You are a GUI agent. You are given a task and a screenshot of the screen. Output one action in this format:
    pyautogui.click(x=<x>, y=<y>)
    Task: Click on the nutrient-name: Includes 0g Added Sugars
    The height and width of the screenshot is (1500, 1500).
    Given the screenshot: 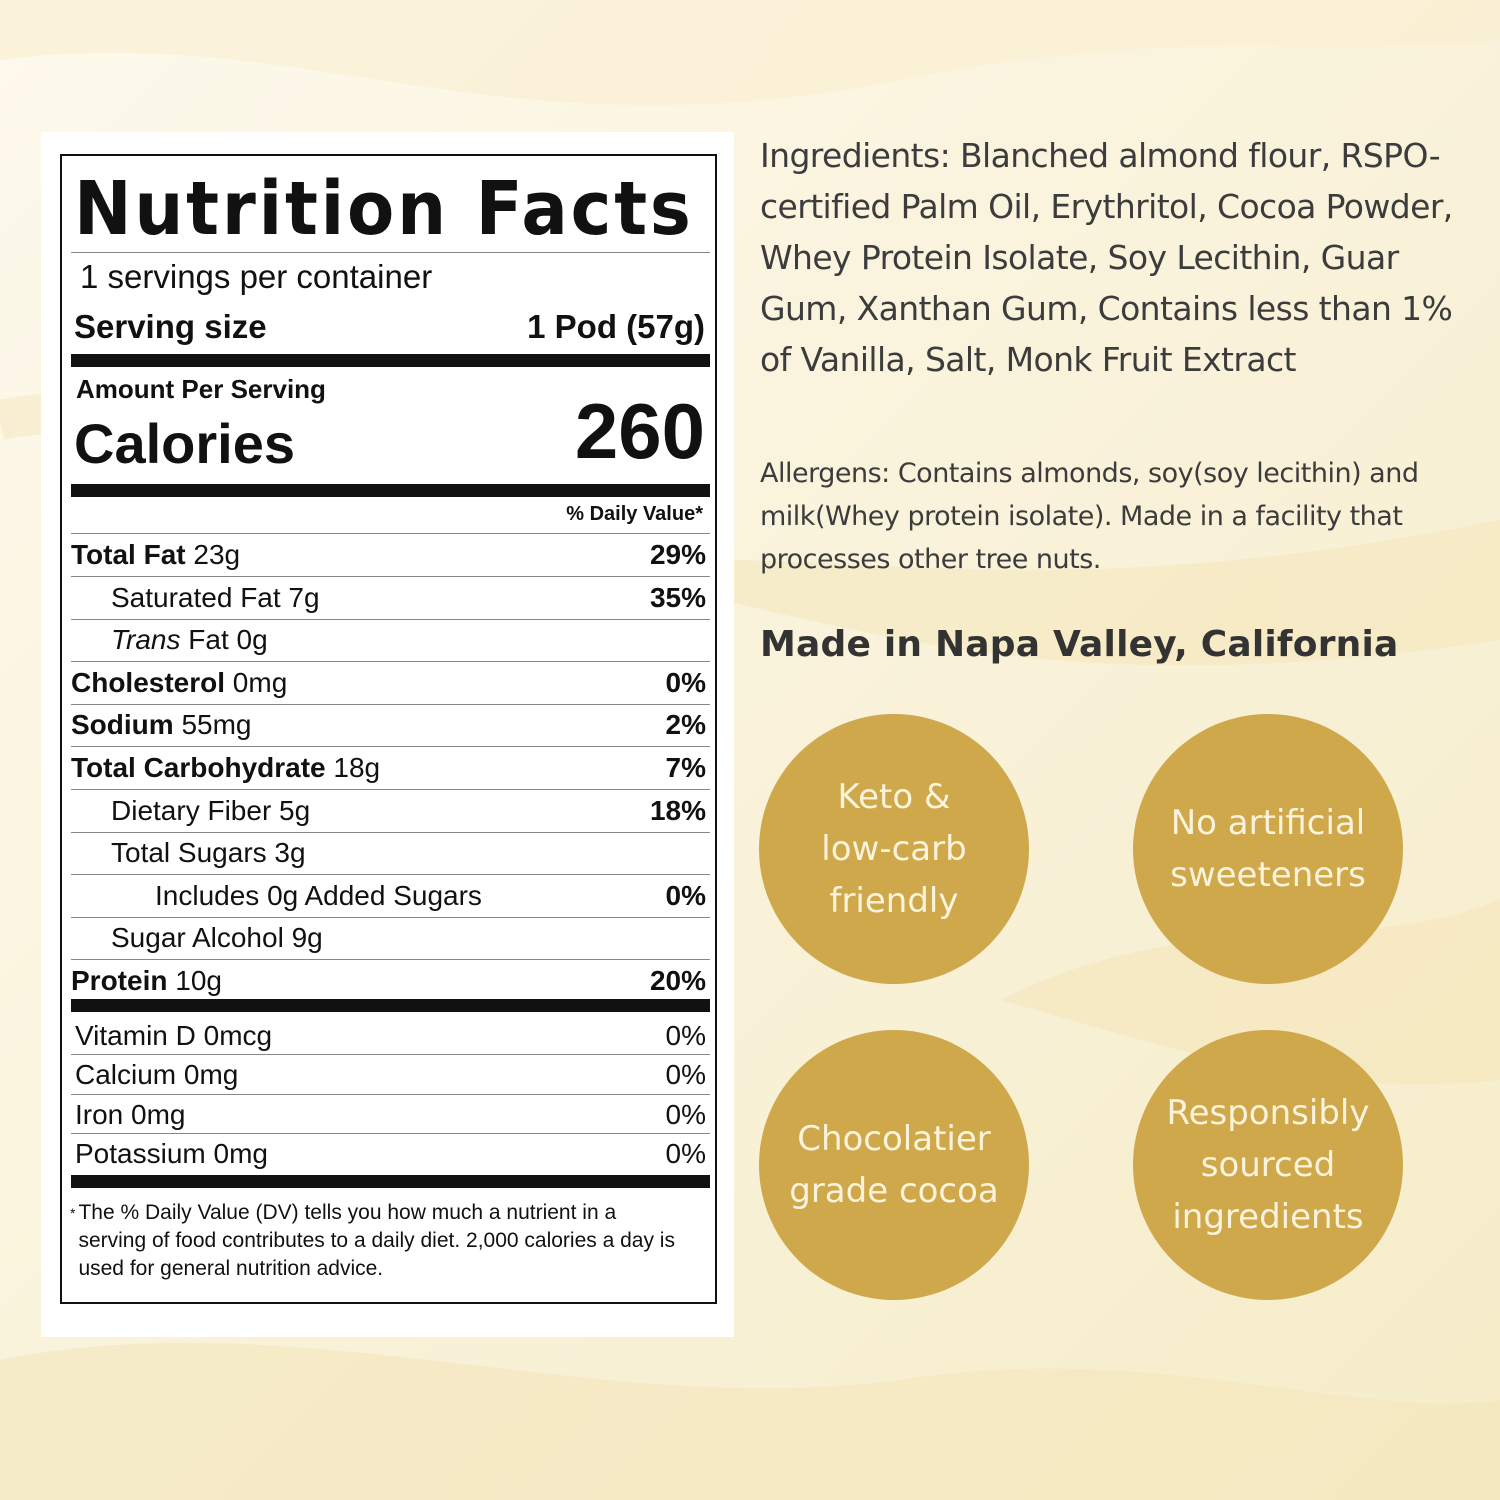 What is the action you would take?
    pyautogui.click(x=276, y=896)
    